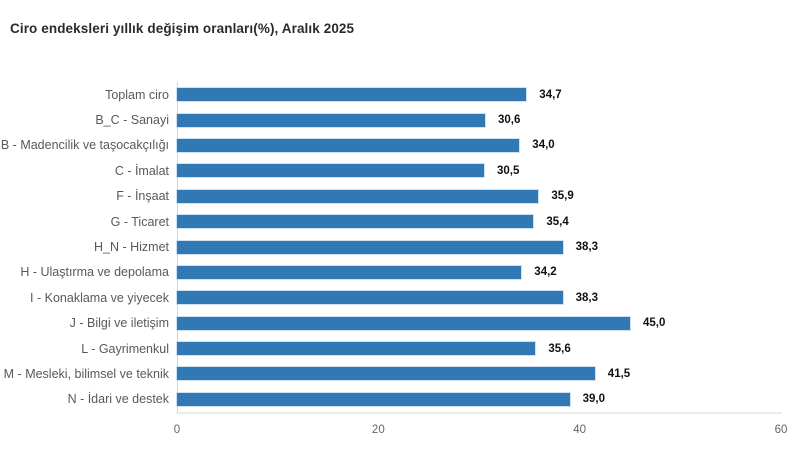  What do you see at coordinates (593, 399) in the screenshot?
I see `value-label: 39,0` at bounding box center [593, 399].